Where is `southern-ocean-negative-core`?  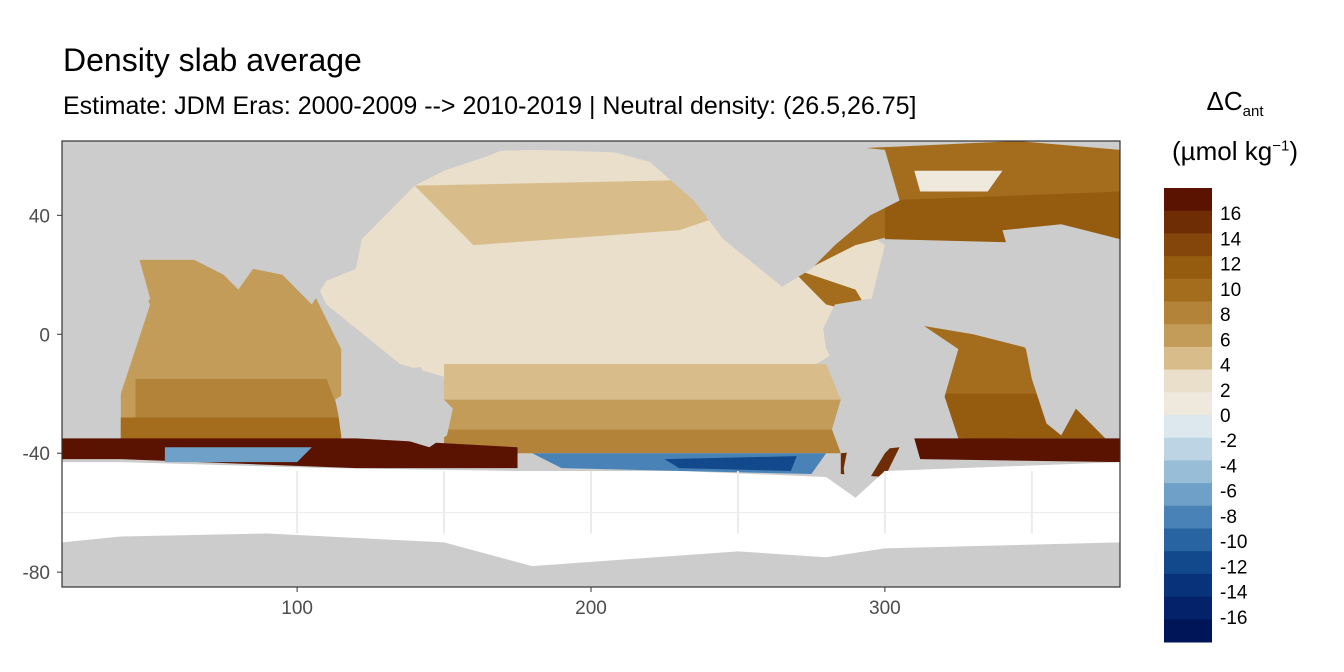
southern-ocean-negative-core is located at coordinates (730, 464).